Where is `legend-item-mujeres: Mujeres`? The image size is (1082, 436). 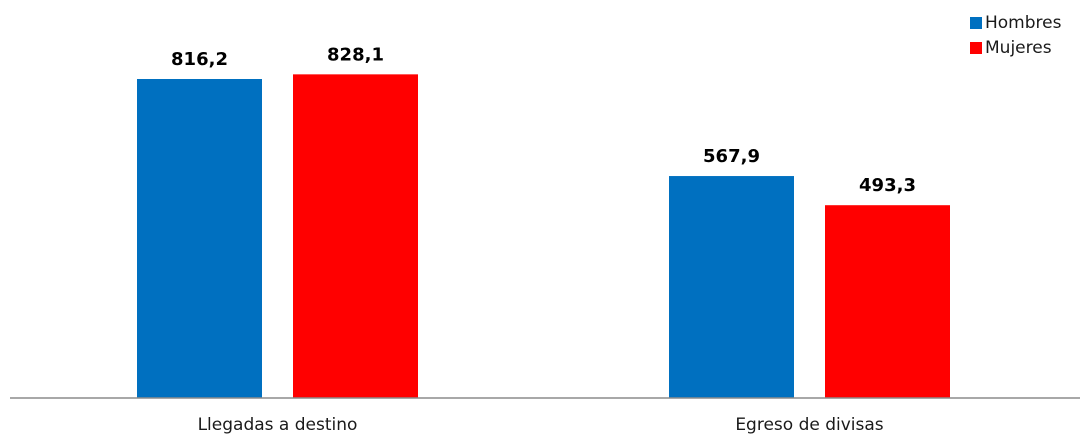 legend-item-mujeres: Mujeres is located at coordinates (1015, 47).